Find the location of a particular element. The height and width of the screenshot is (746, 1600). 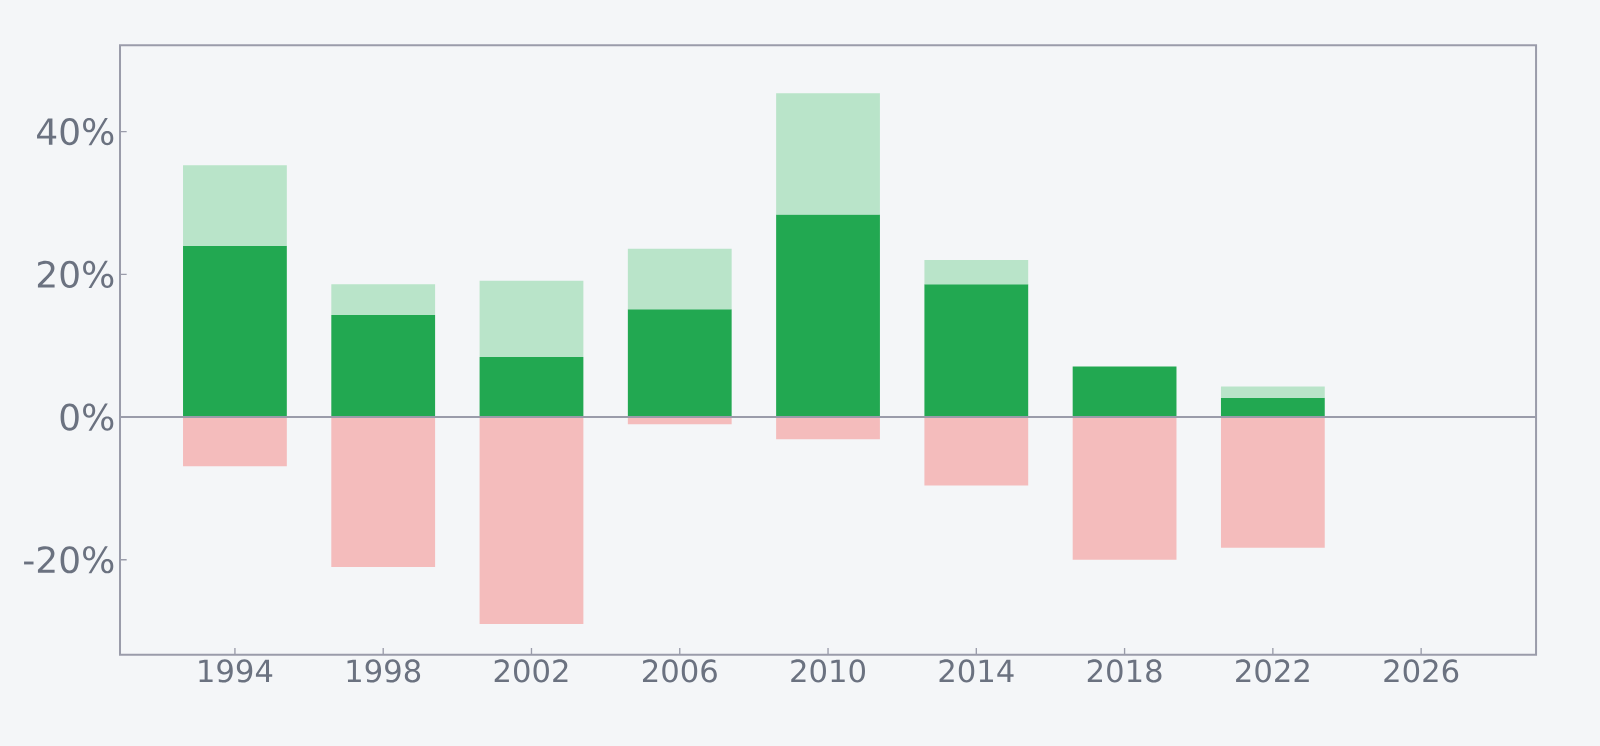

y-tick-label: 40% is located at coordinates (75, 132).